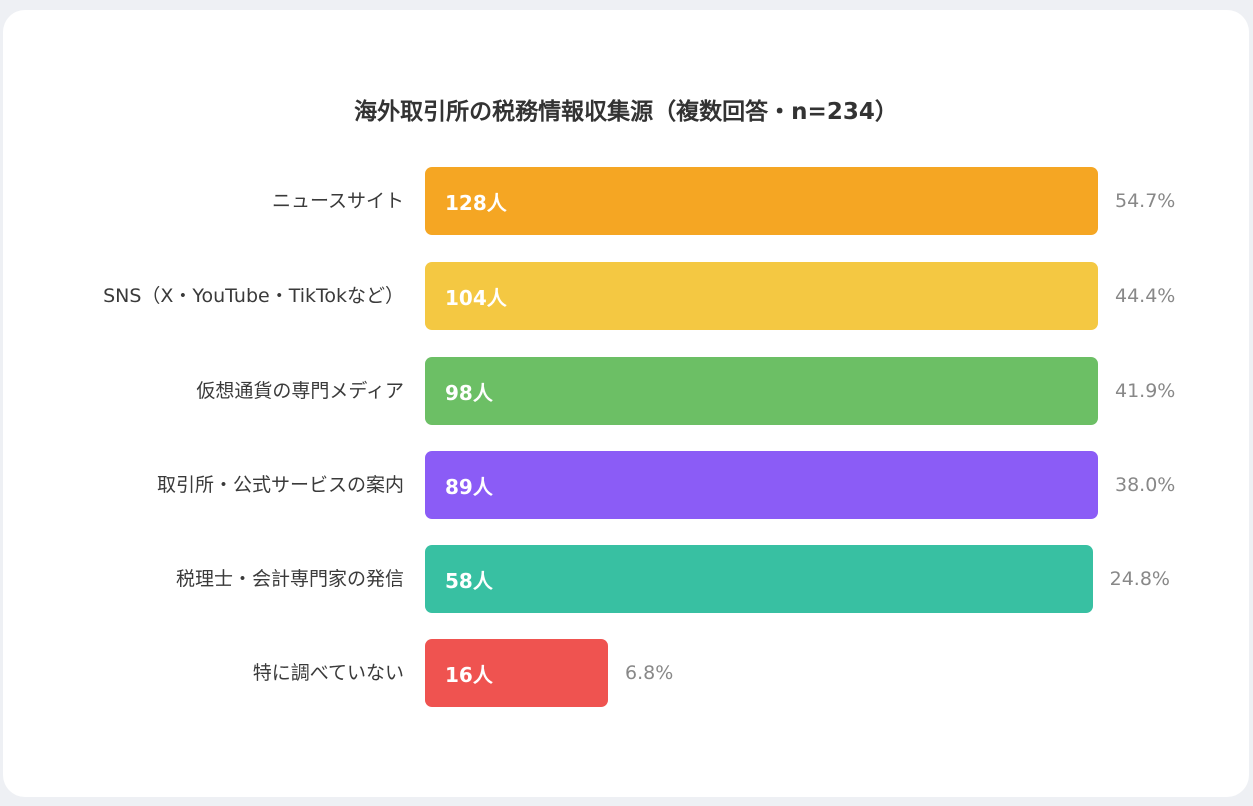 The image size is (1253, 806). I want to click on bar: 128人, so click(761, 201).